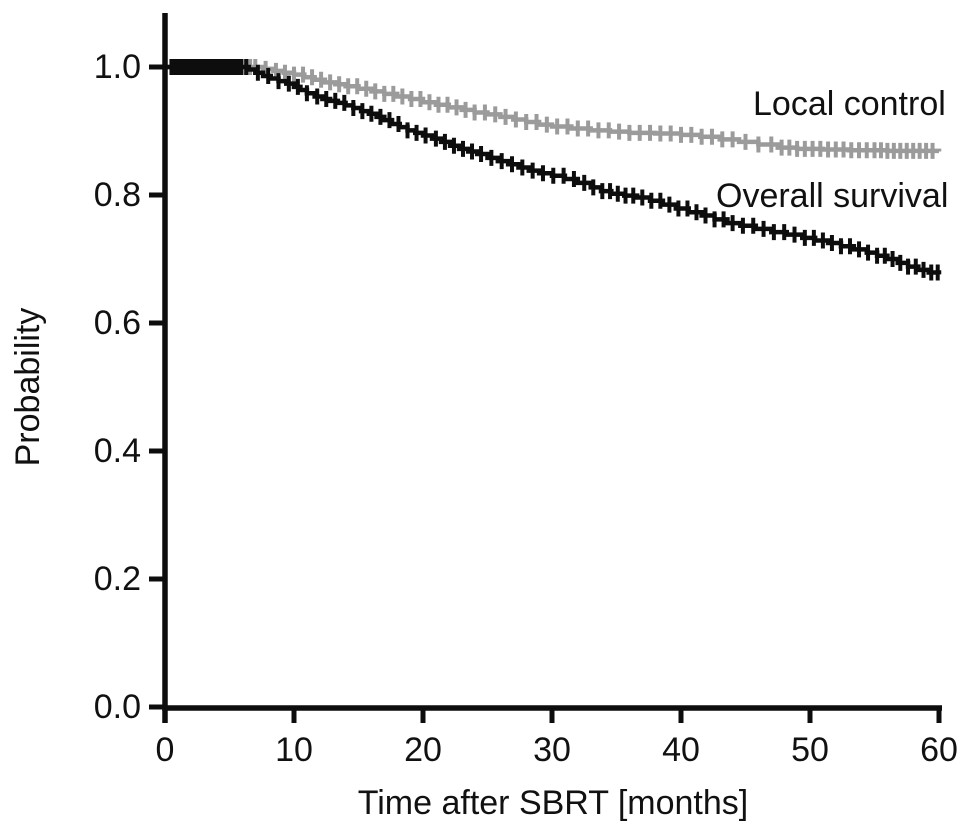  What do you see at coordinates (117, 67) in the screenshot?
I see `y-tick-label-1.0: 1.0` at bounding box center [117, 67].